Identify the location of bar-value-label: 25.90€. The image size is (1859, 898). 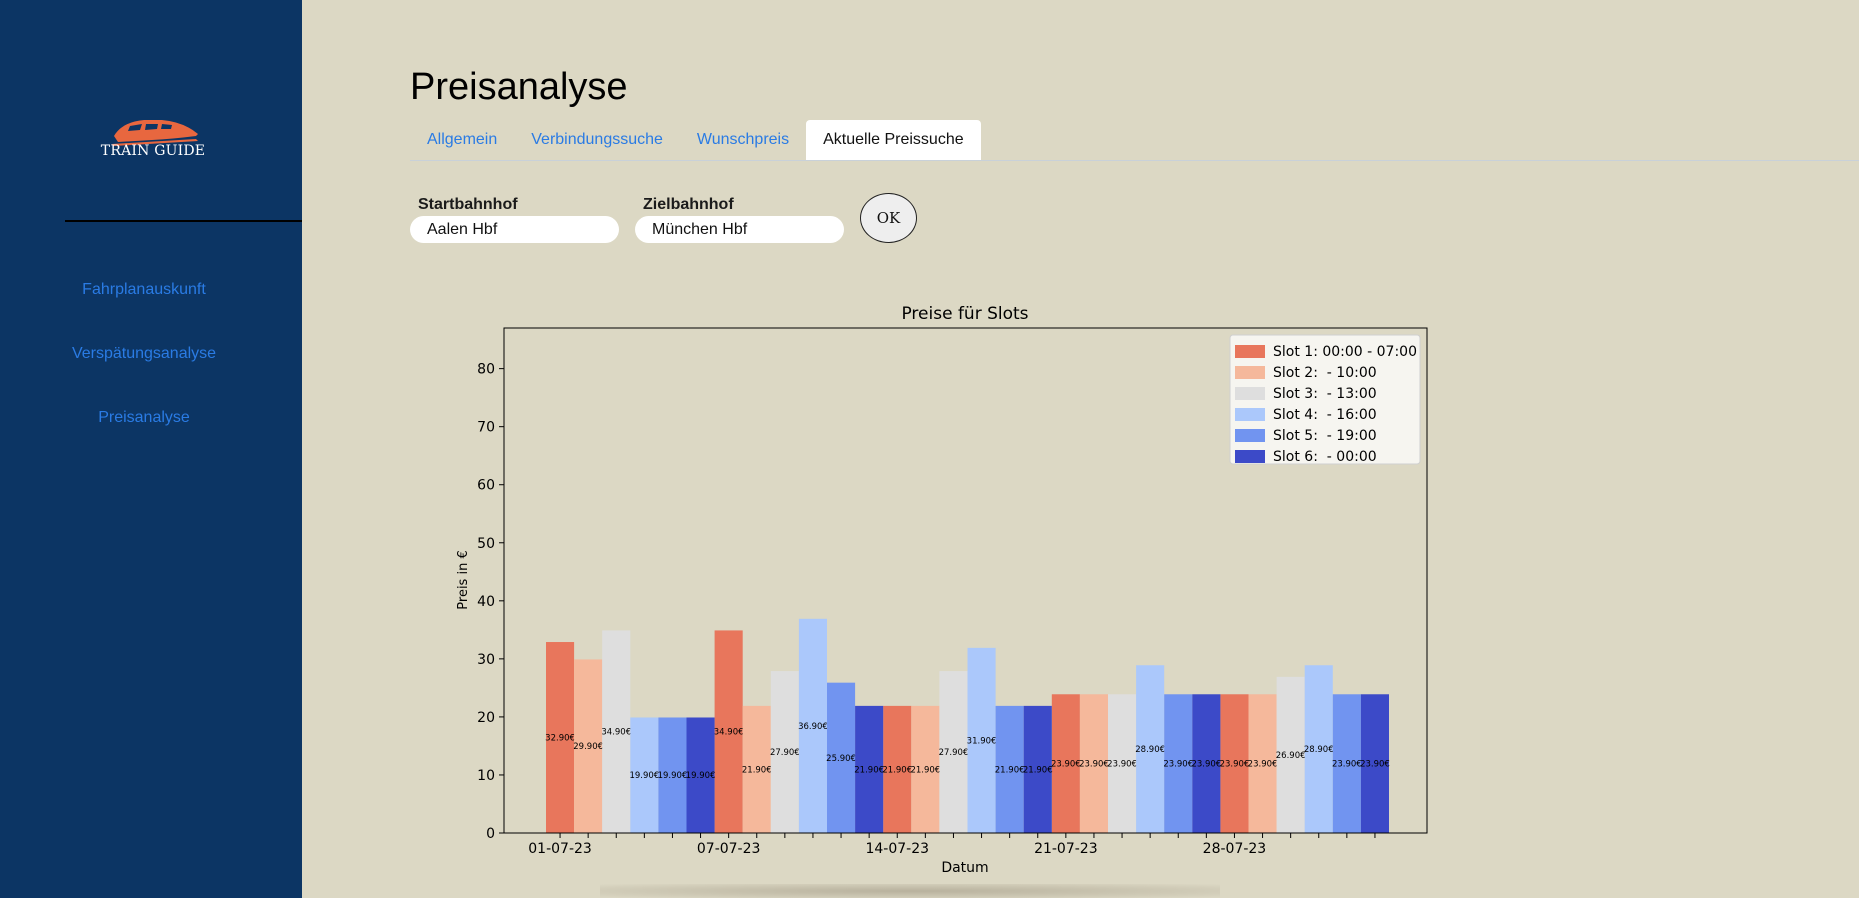
(841, 759).